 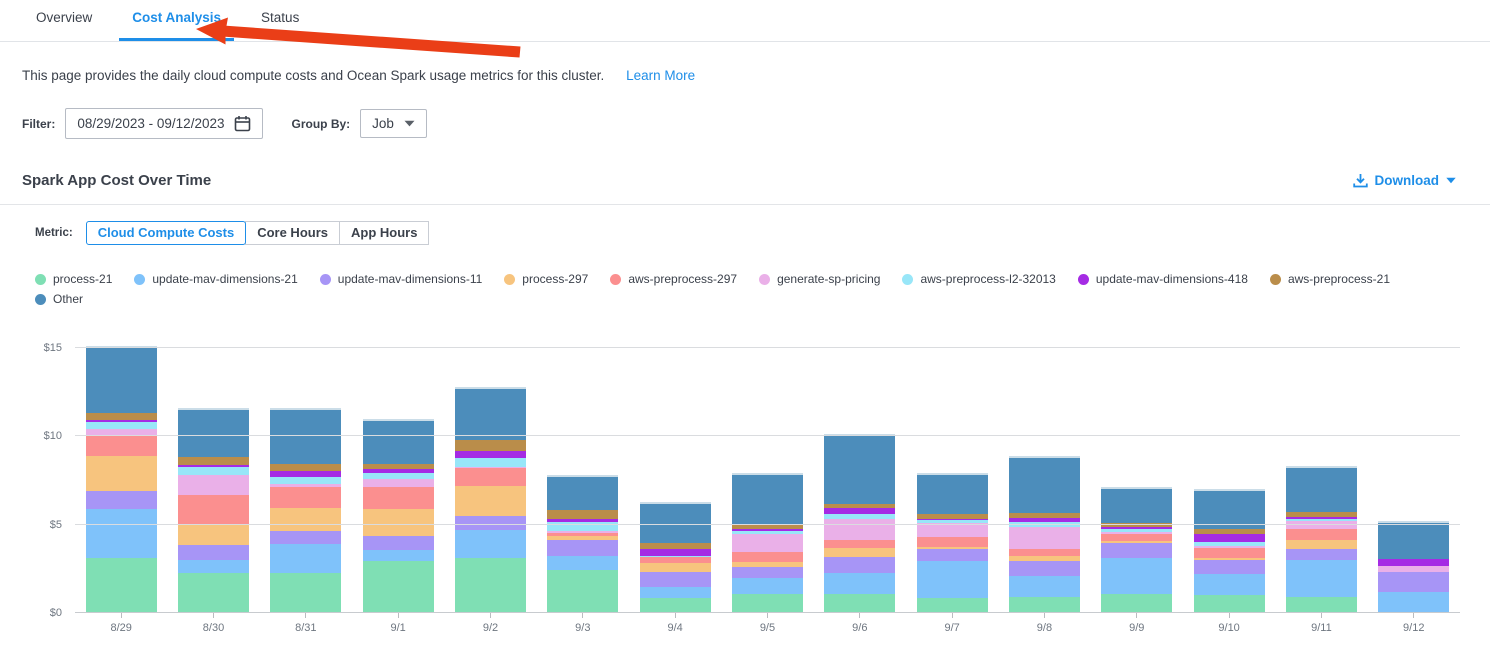 I want to click on tab-overview: Overview, so click(x=64, y=17).